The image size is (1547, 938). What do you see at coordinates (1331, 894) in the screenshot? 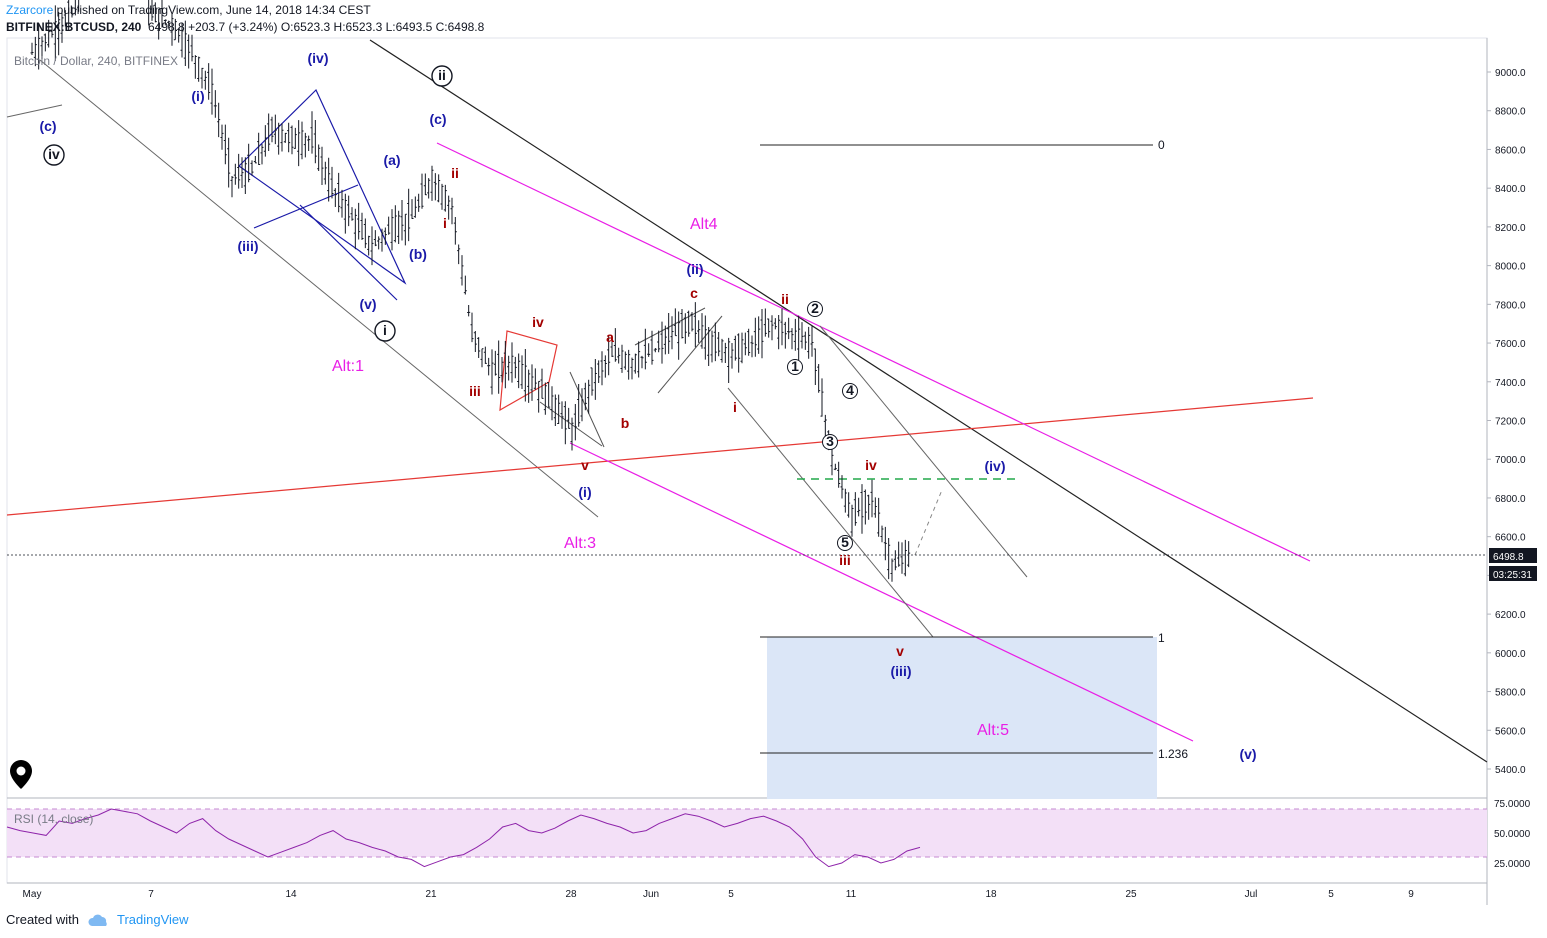
I see `time-tick-label: 5` at bounding box center [1331, 894].